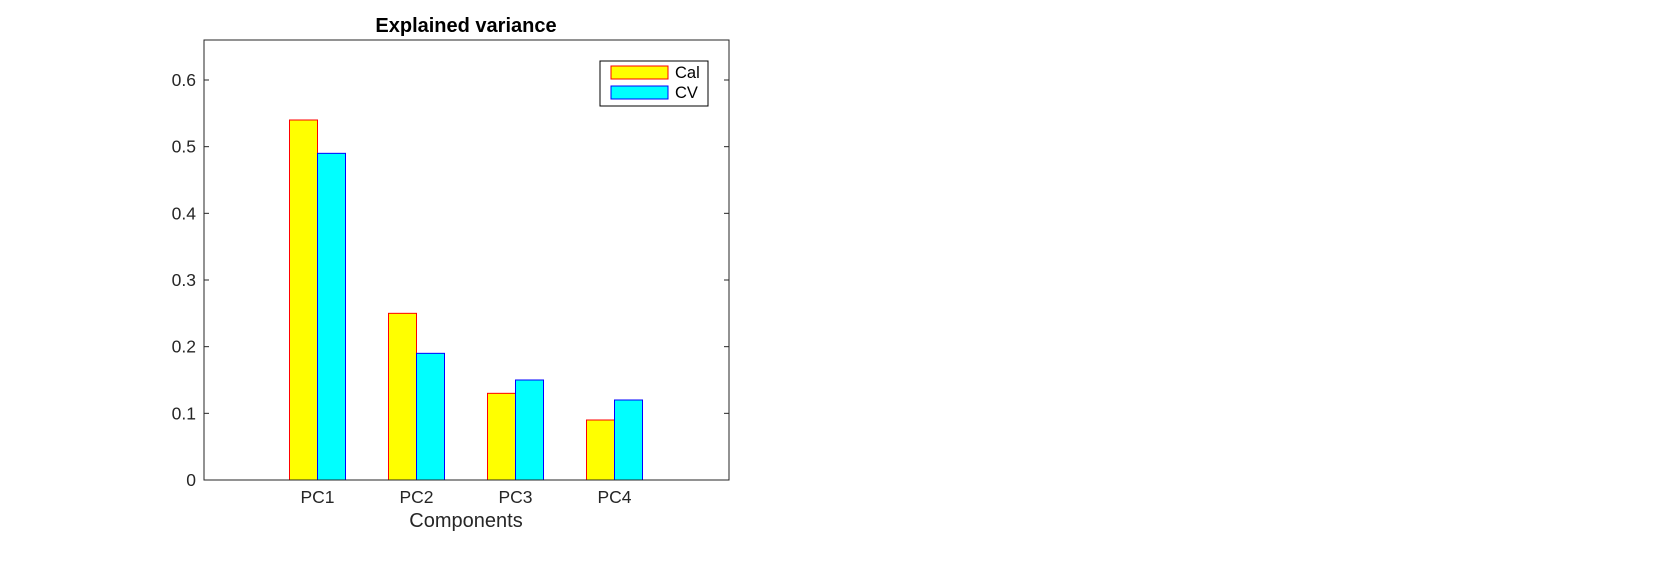 This screenshot has height=573, width=1667. Describe the element at coordinates (184, 147) in the screenshot. I see `y-tick-label: 0.5` at that location.